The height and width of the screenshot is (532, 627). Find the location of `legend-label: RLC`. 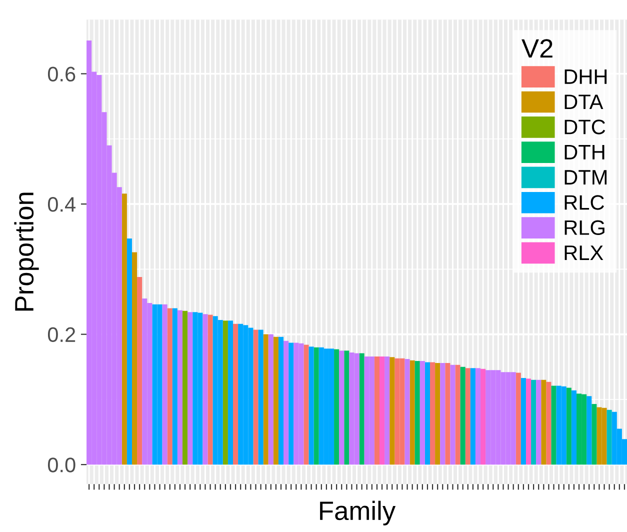

legend-label: RLC is located at coordinates (584, 202).